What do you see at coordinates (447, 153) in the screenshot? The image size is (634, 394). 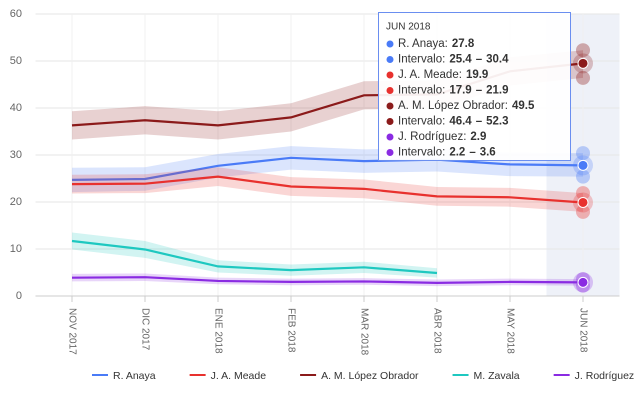 I see `tooltip-row: Intervalo: 2.2–3.6` at bounding box center [447, 153].